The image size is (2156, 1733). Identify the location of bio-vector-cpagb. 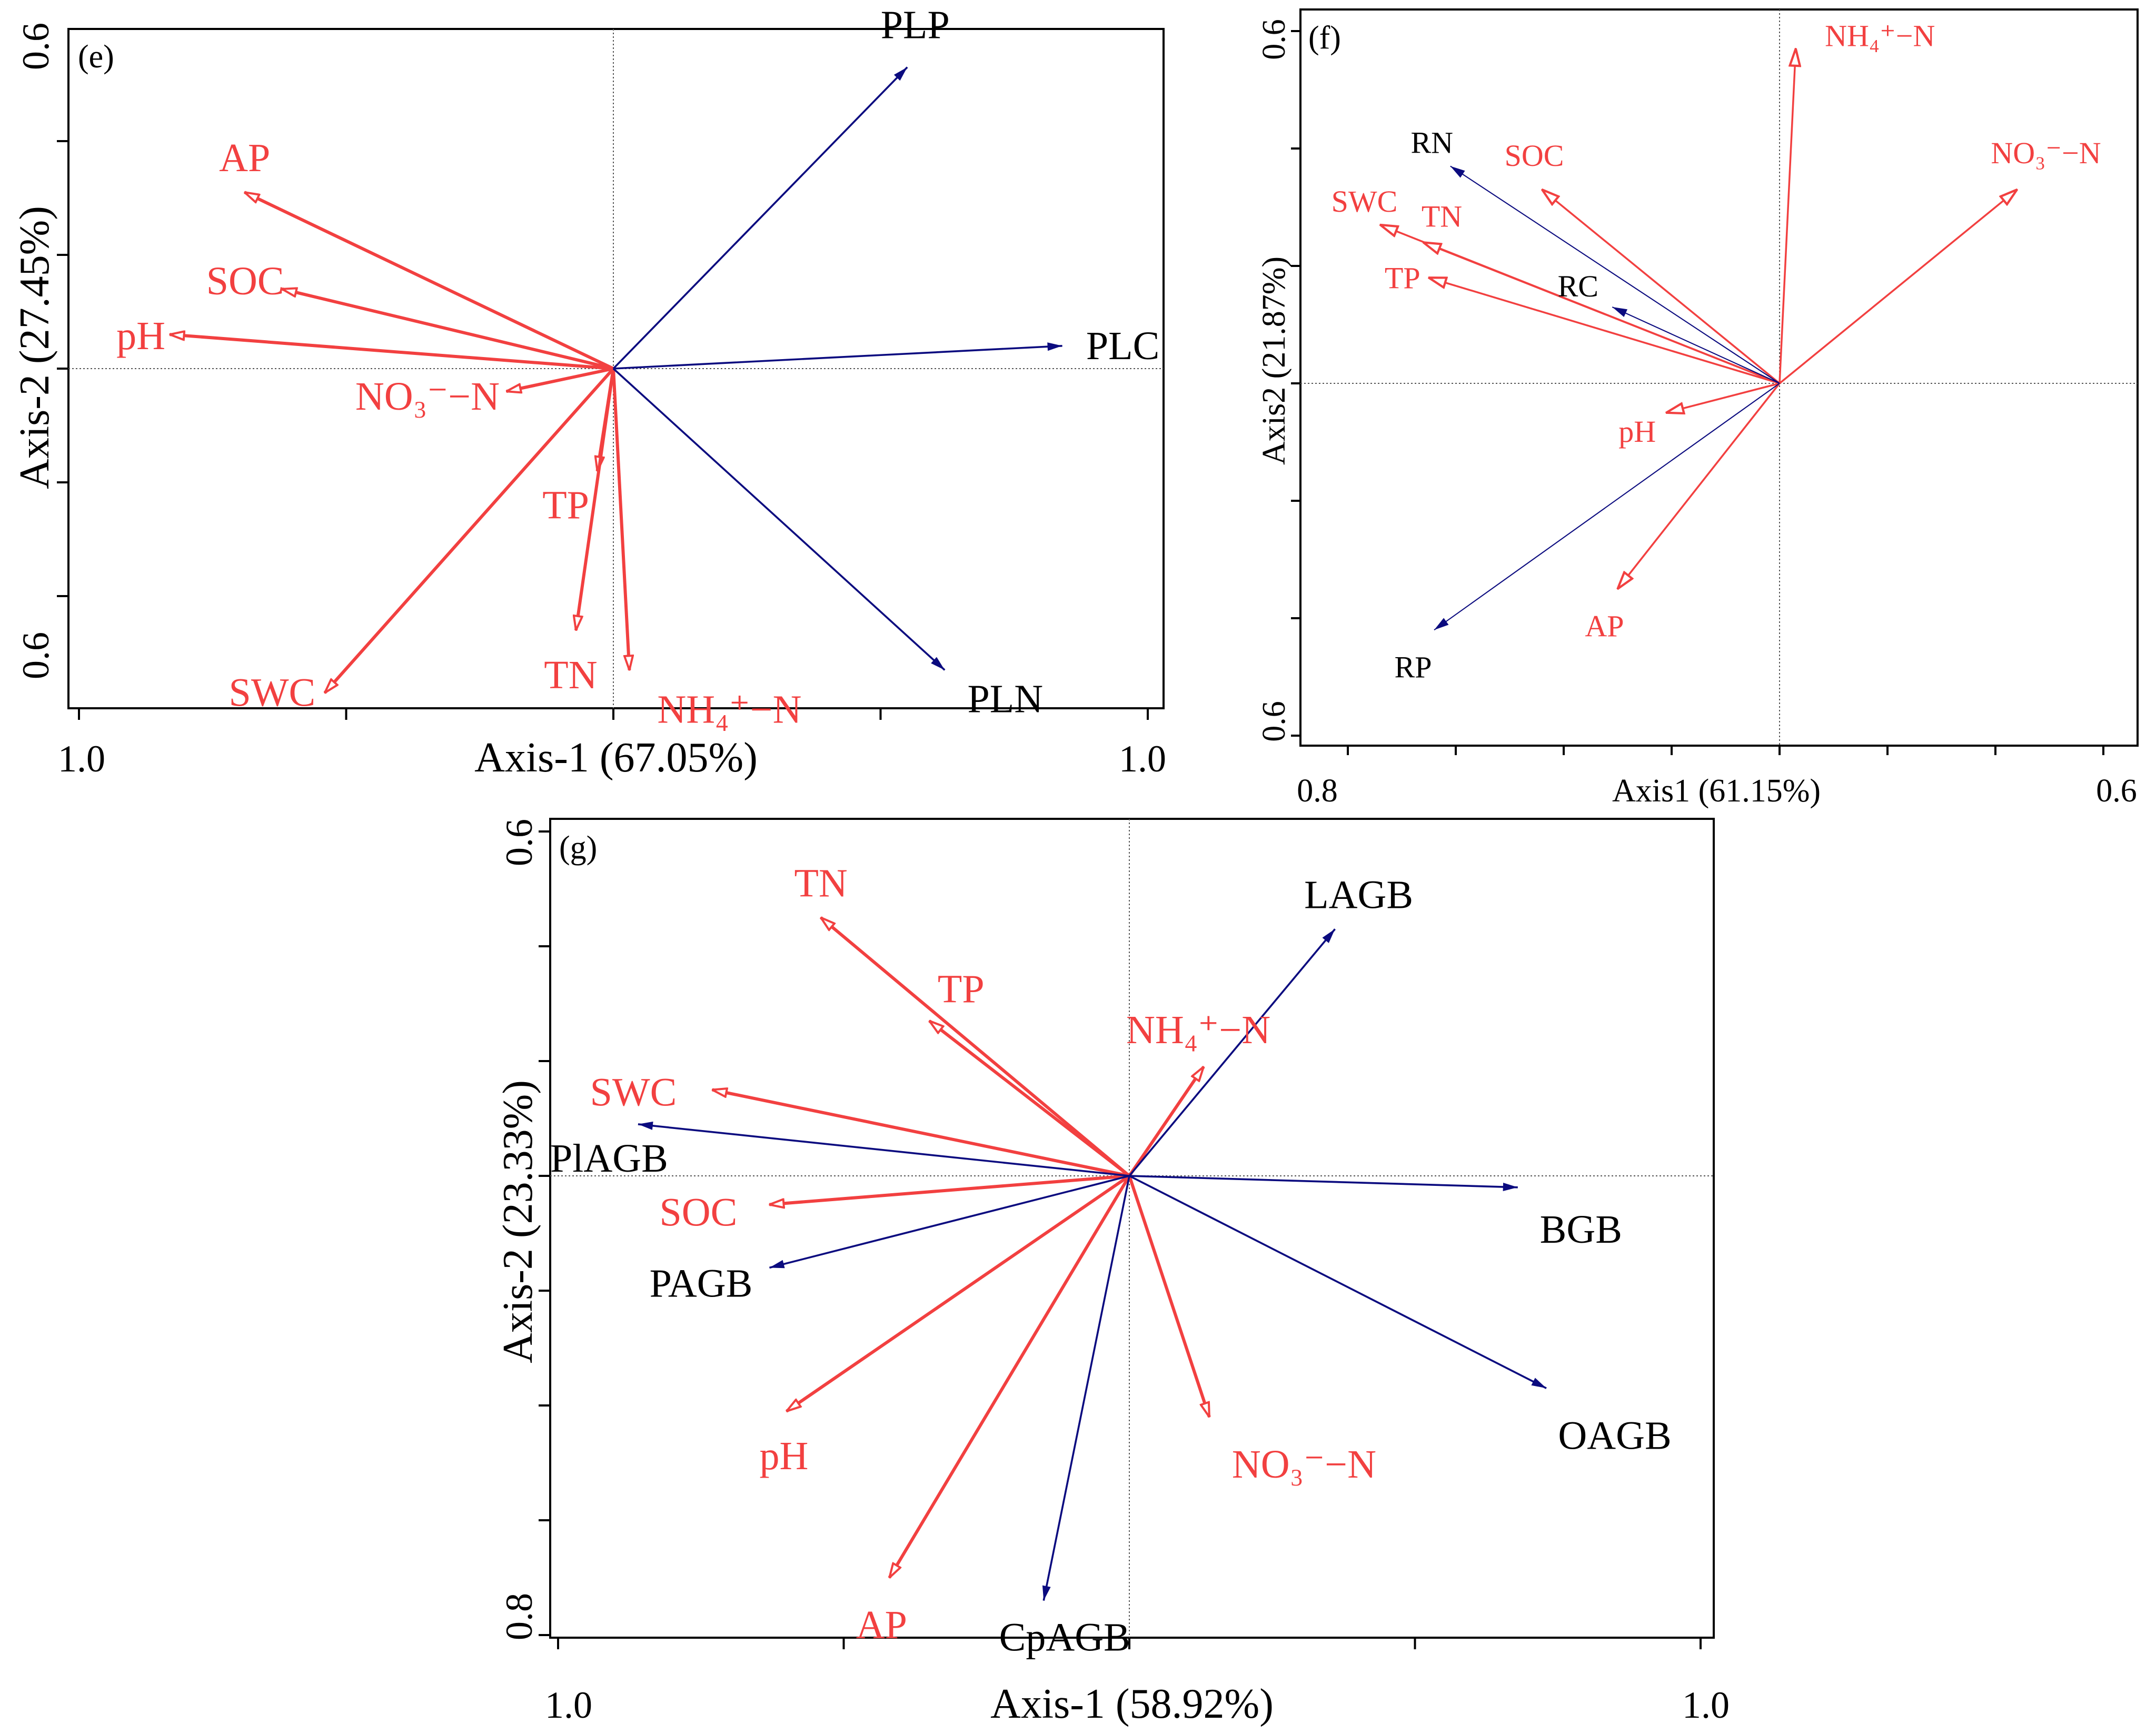
(1086, 1388).